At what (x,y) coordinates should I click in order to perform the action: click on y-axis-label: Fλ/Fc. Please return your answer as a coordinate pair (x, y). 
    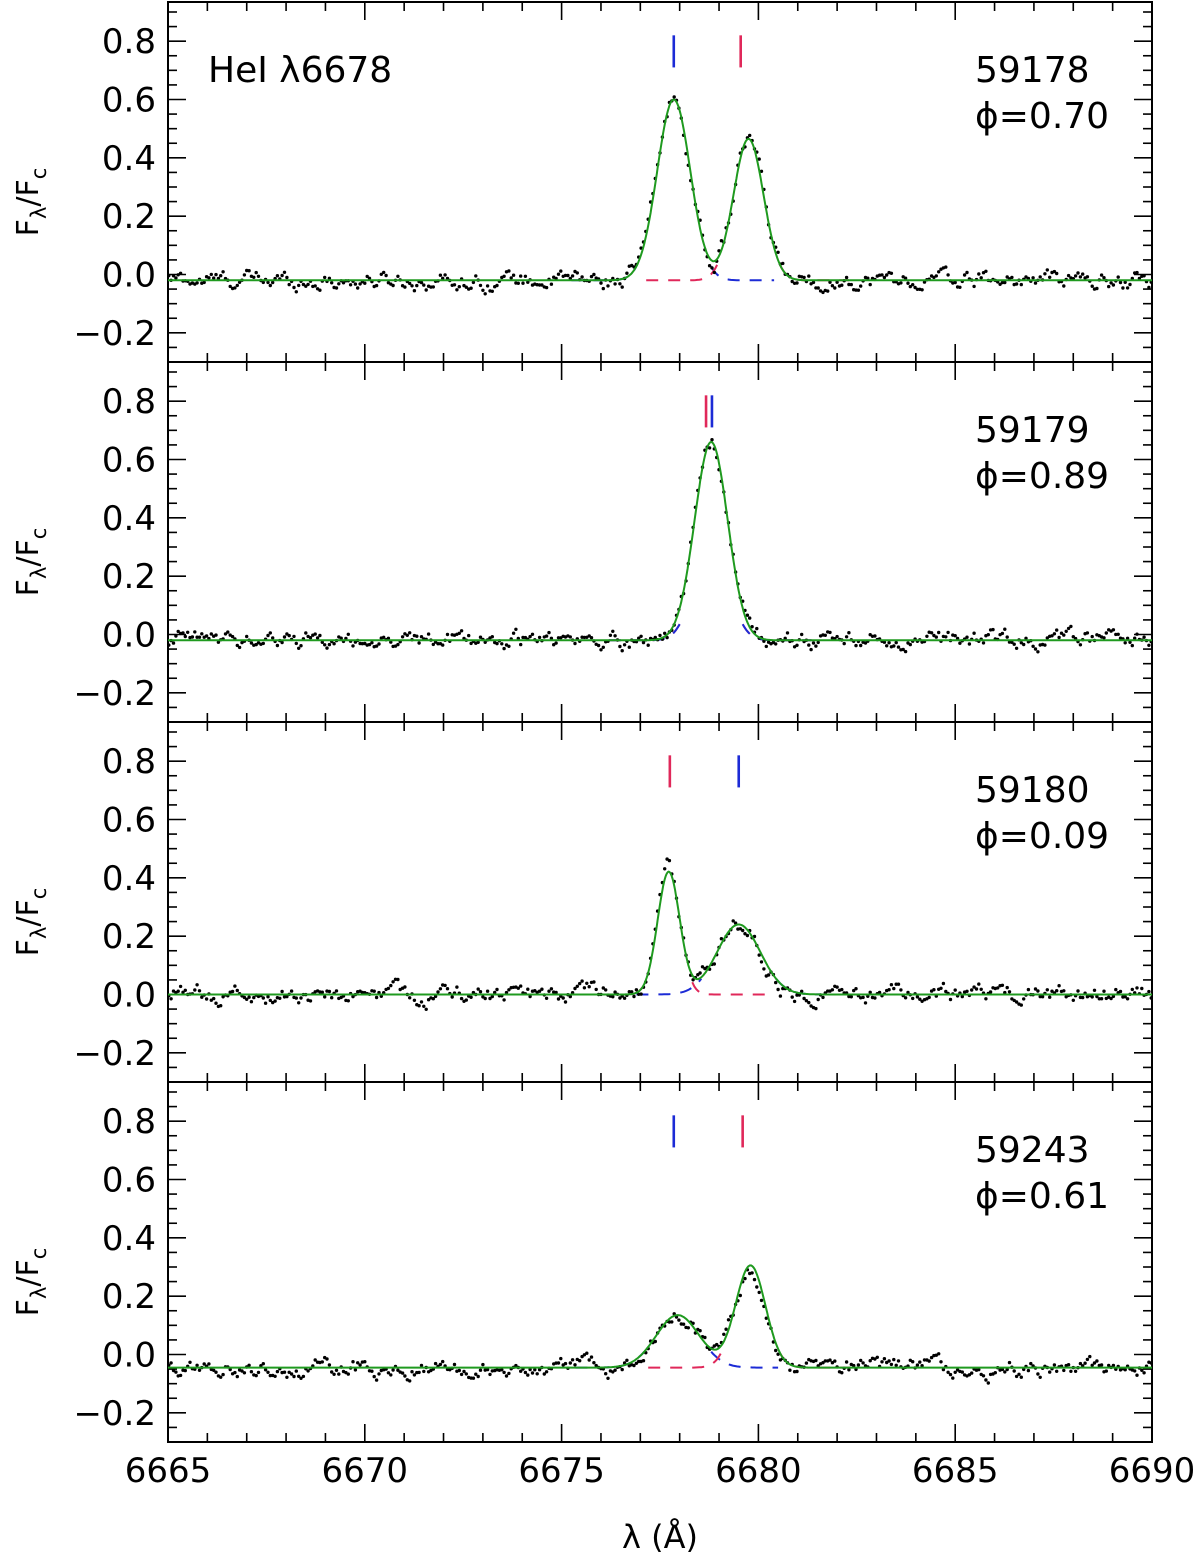
    Looking at the image, I should click on (31, 922).